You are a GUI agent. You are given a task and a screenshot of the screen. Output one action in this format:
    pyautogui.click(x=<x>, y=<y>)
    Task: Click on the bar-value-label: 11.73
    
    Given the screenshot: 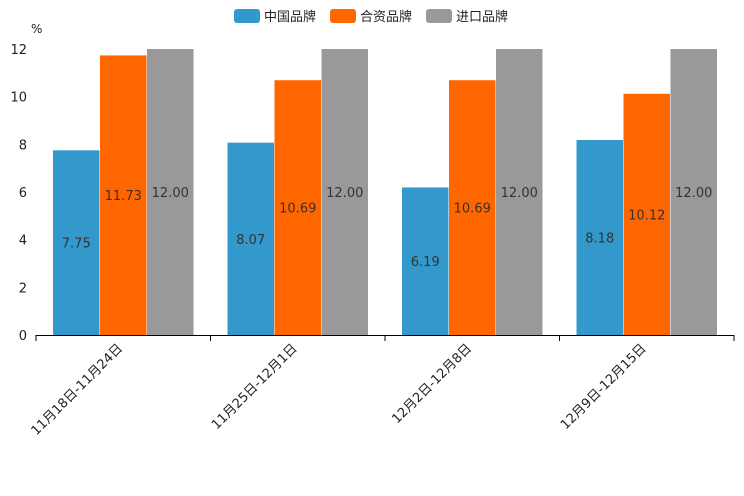 What is the action you would take?
    pyautogui.click(x=123, y=196)
    